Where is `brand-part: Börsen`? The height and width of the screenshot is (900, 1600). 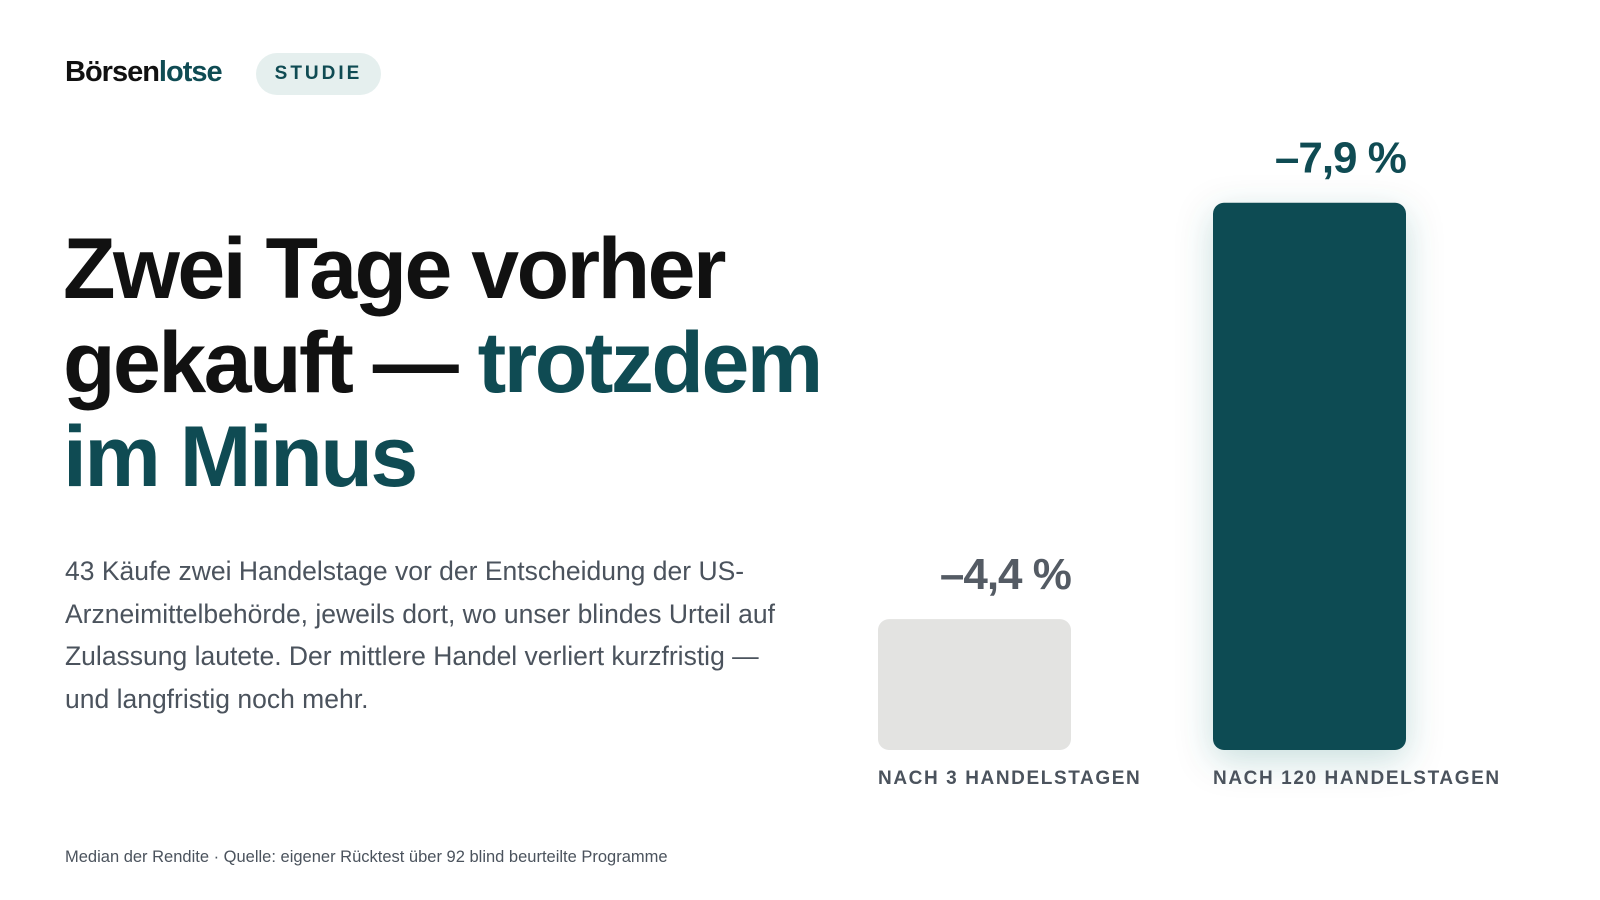 brand-part: Börsen is located at coordinates (112, 72).